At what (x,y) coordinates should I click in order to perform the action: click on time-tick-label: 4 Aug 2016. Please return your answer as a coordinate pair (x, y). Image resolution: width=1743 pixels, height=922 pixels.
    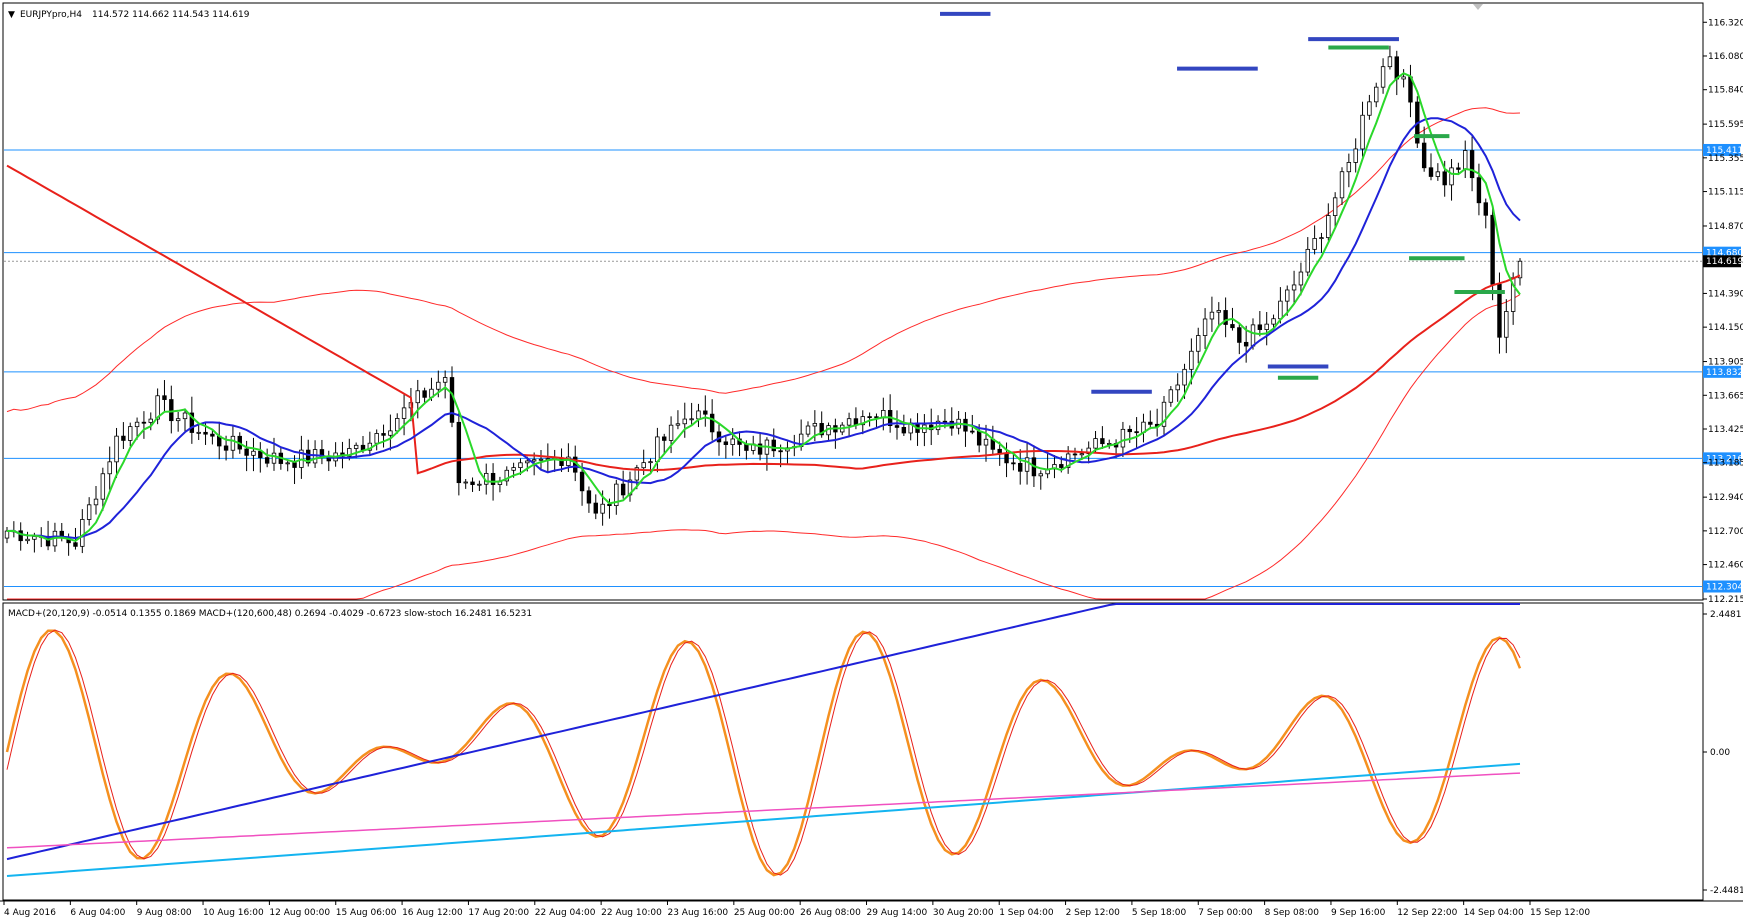
    Looking at the image, I should click on (30, 913).